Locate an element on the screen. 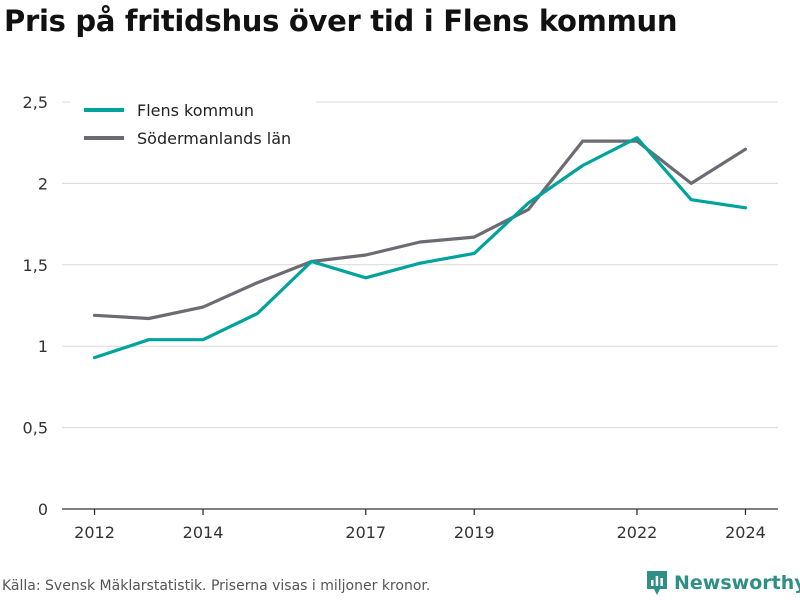 The width and height of the screenshot is (800, 600). y-tick-label: 1,5 is located at coordinates (35, 265).